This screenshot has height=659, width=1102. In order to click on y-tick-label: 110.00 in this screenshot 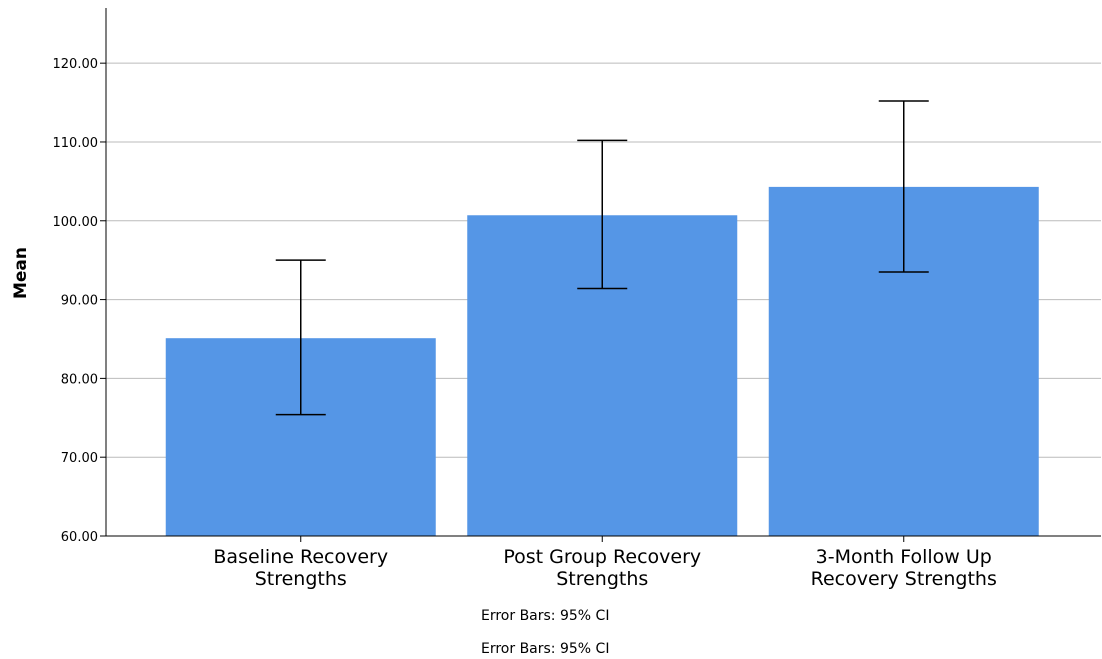, I will do `click(76, 143)`.